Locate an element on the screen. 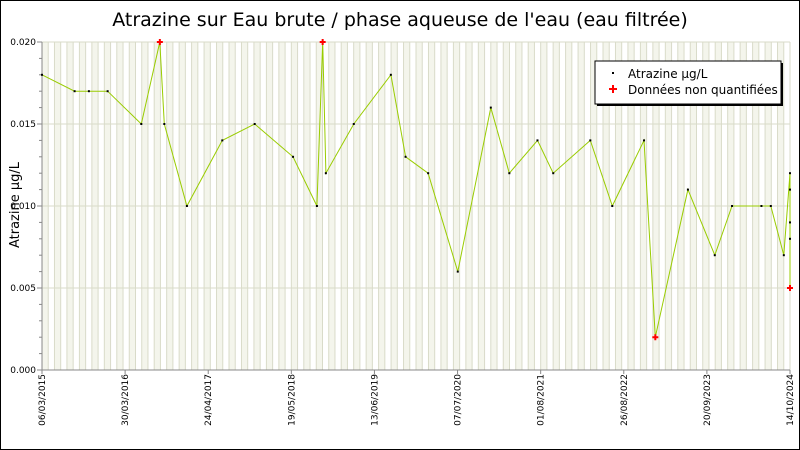  y-tick-label: 0.010 is located at coordinates (23, 207).